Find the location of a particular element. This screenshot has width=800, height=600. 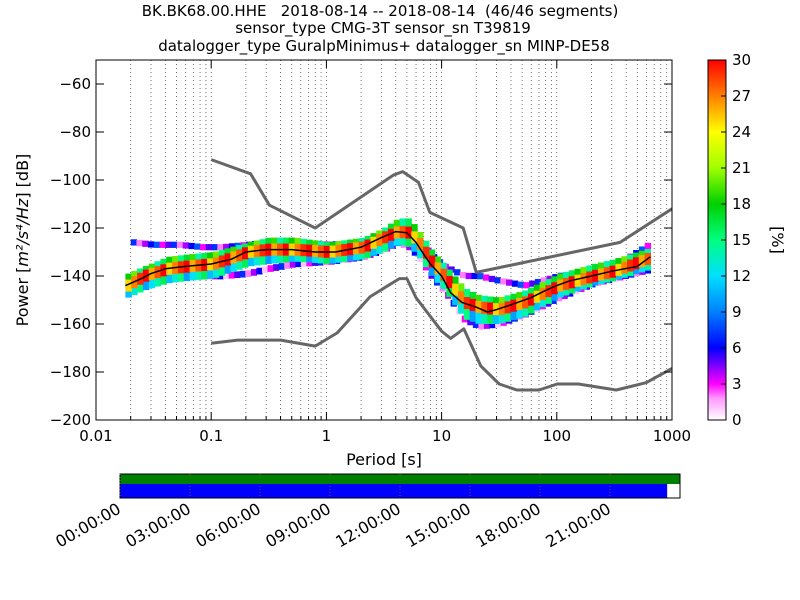

colorbar-tick-label: 30 is located at coordinates (741, 60).